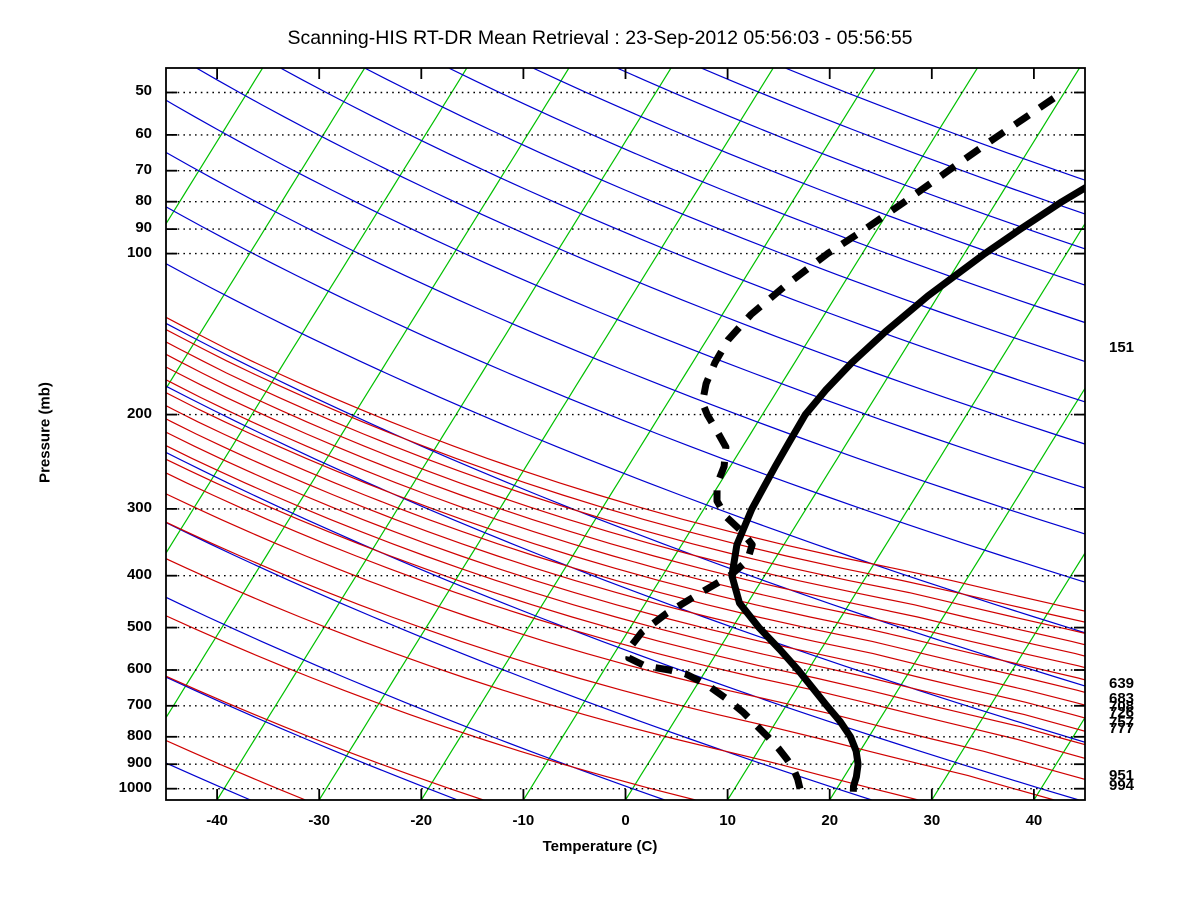 This screenshot has height=900, width=1200. I want to click on y-axis-tick-label: 50, so click(143, 91).